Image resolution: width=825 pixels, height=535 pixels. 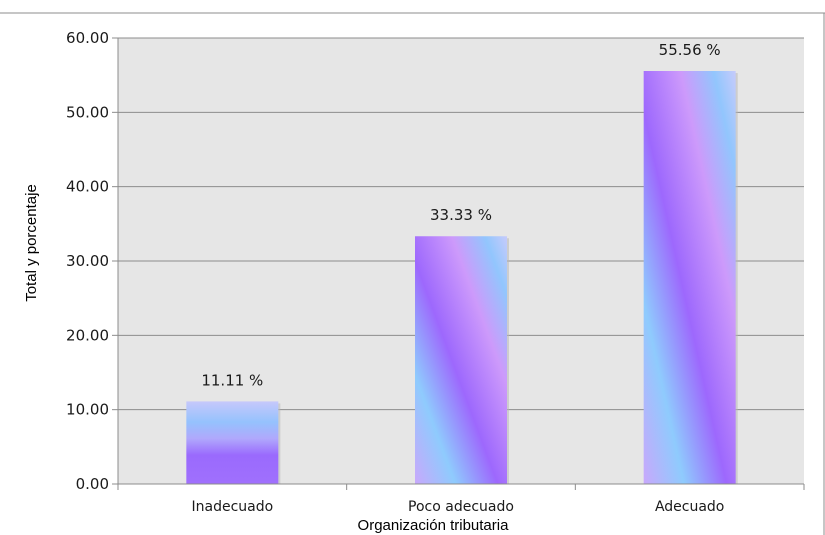 What do you see at coordinates (87, 112) in the screenshot?
I see `y-tick-label: 50.00` at bounding box center [87, 112].